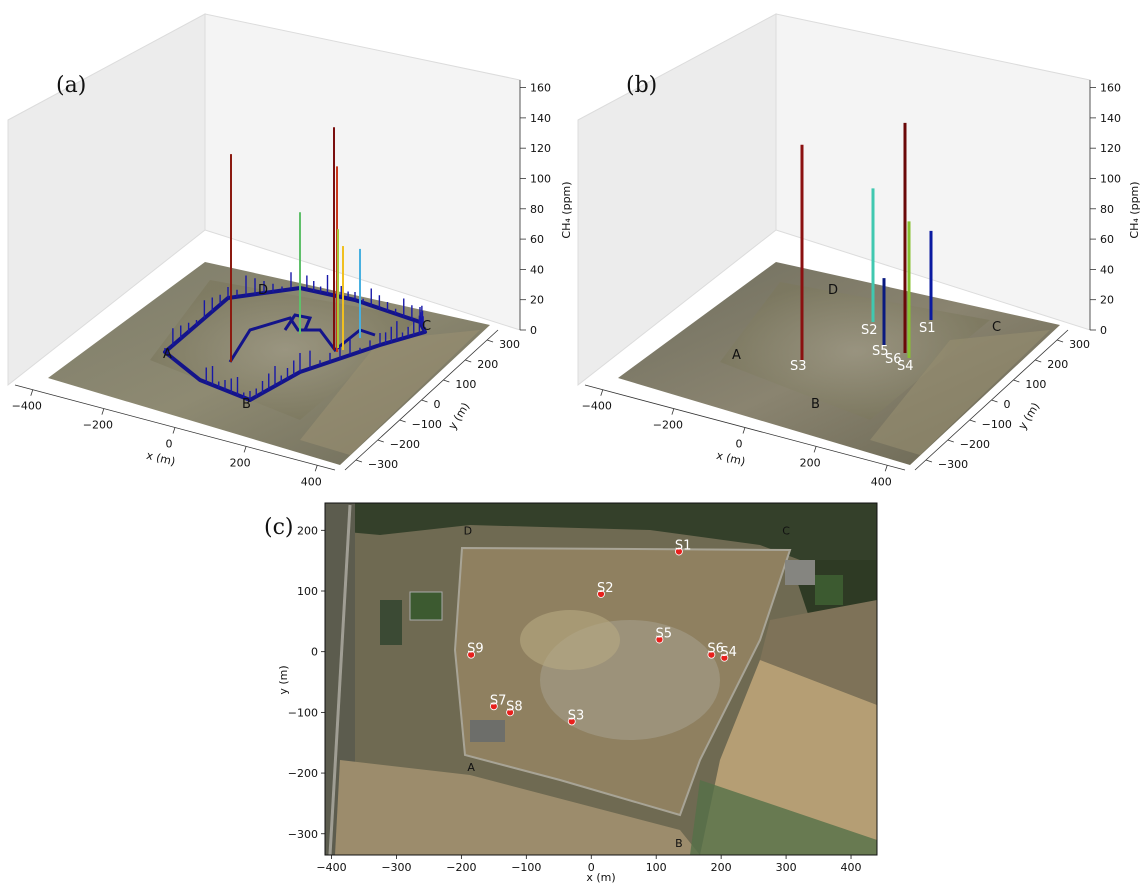 The height and width of the screenshot is (885, 1142). Describe the element at coordinates (303, 712) in the screenshot. I see `panel-c-y-tick-label: −100` at that location.